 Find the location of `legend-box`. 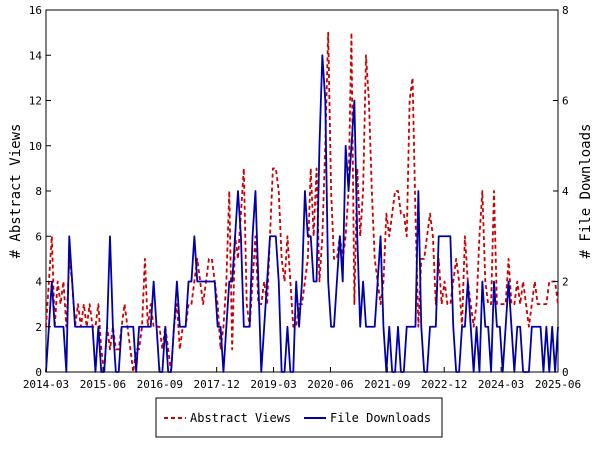

legend-box is located at coordinates (299, 417).